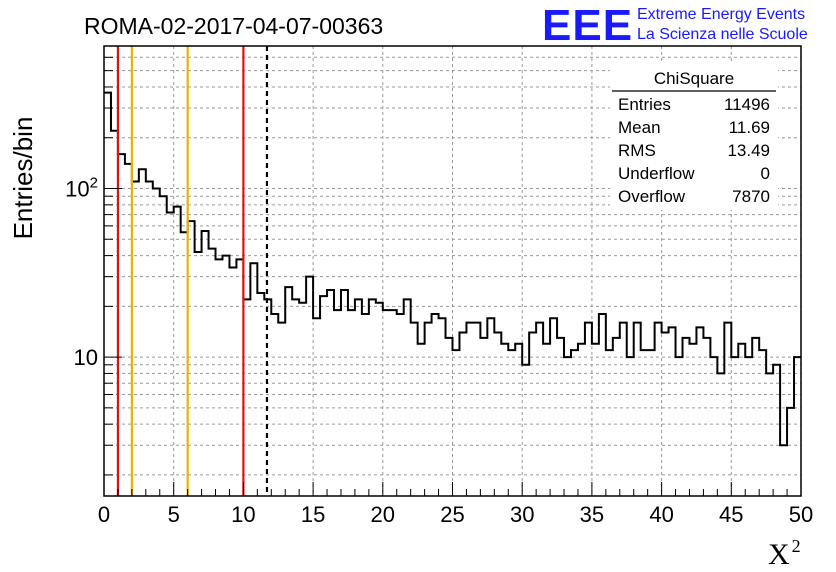 The width and height of the screenshot is (836, 572). What do you see at coordinates (243, 514) in the screenshot?
I see `x-tick-label: 10` at bounding box center [243, 514].